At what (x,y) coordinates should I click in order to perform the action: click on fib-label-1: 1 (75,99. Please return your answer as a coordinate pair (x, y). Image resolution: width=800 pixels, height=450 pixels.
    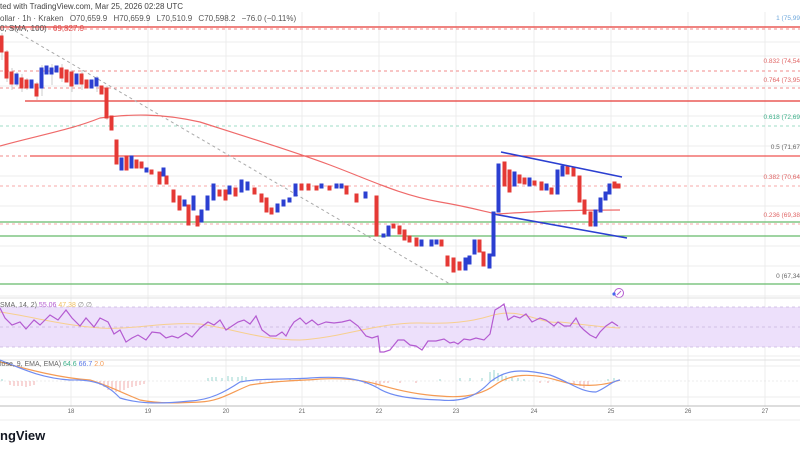
    Looking at the image, I should click on (788, 18).